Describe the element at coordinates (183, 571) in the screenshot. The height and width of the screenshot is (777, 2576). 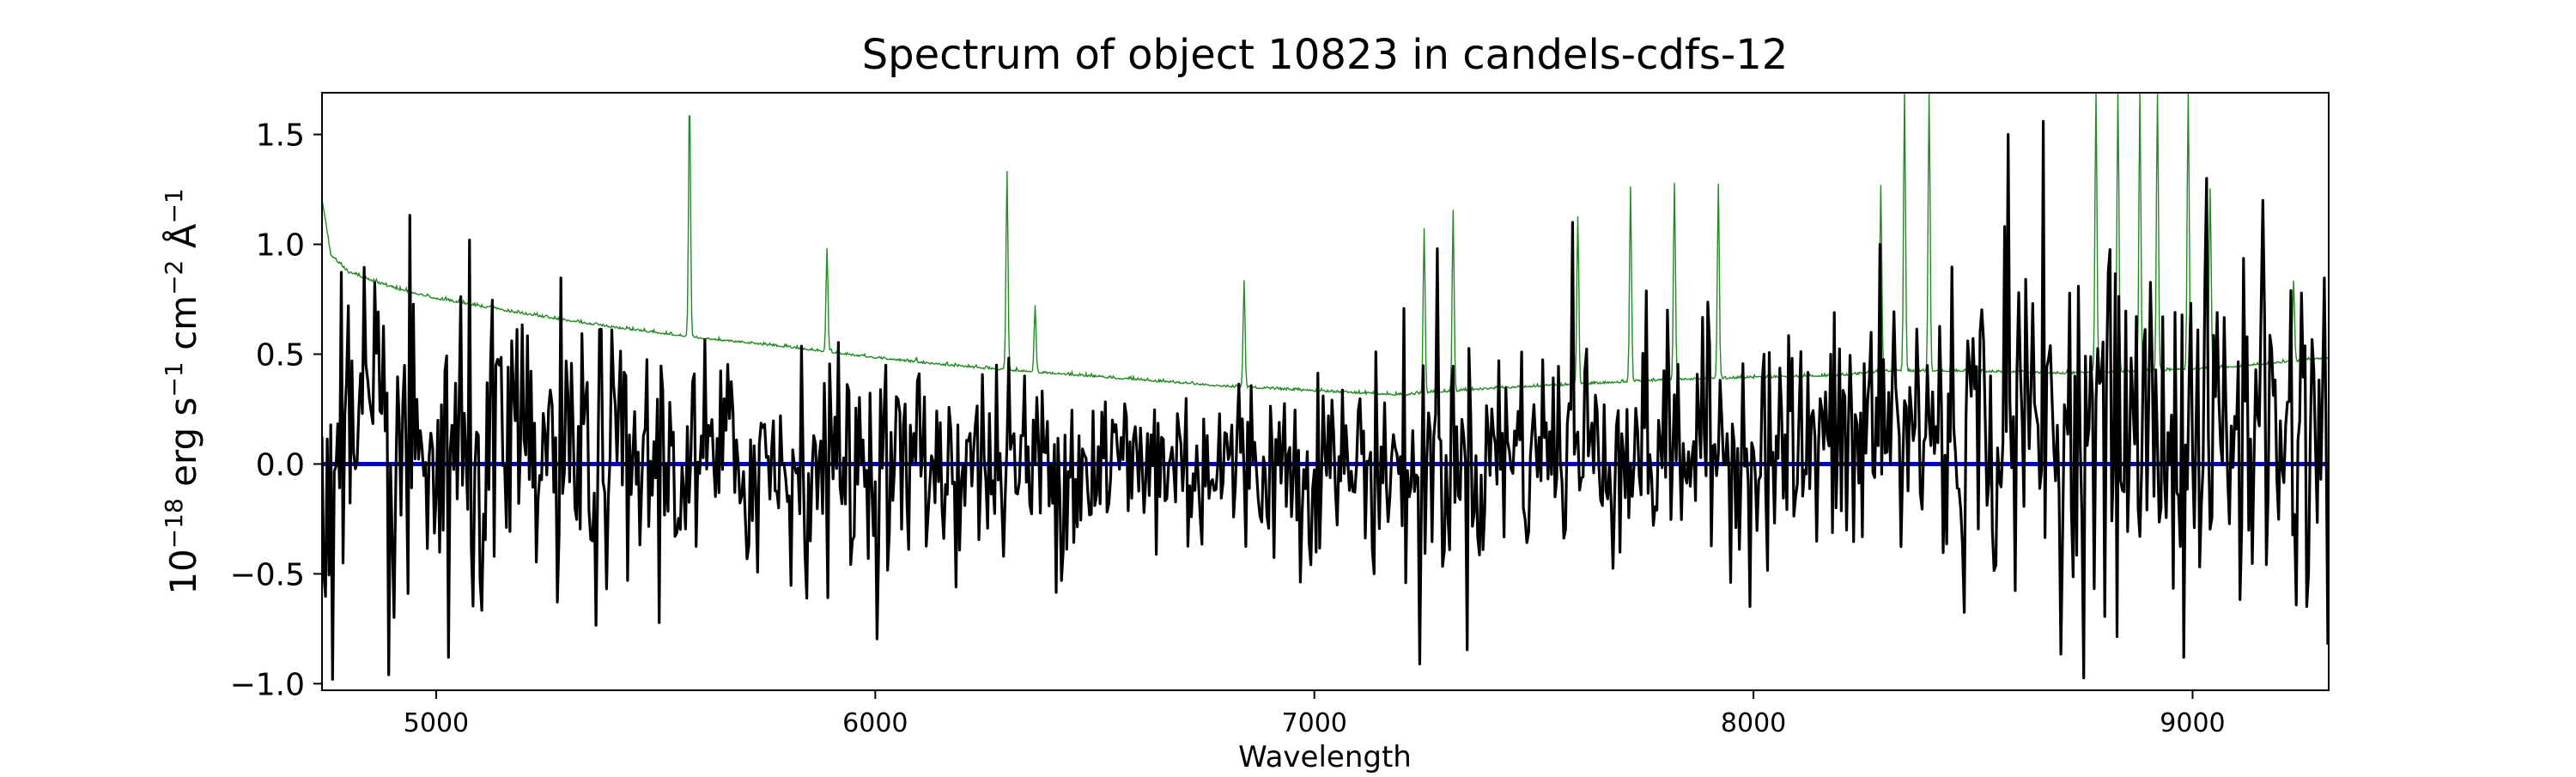
I see `y-axis-label-base: 10` at that location.